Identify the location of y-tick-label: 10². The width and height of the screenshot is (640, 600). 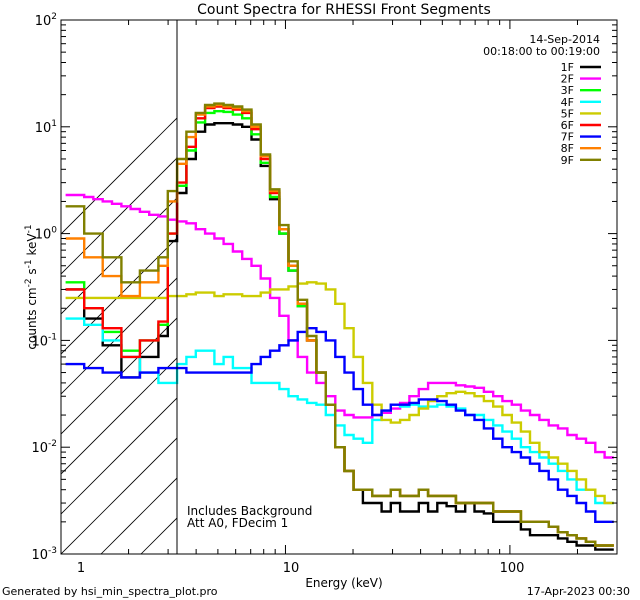
(46, 20).